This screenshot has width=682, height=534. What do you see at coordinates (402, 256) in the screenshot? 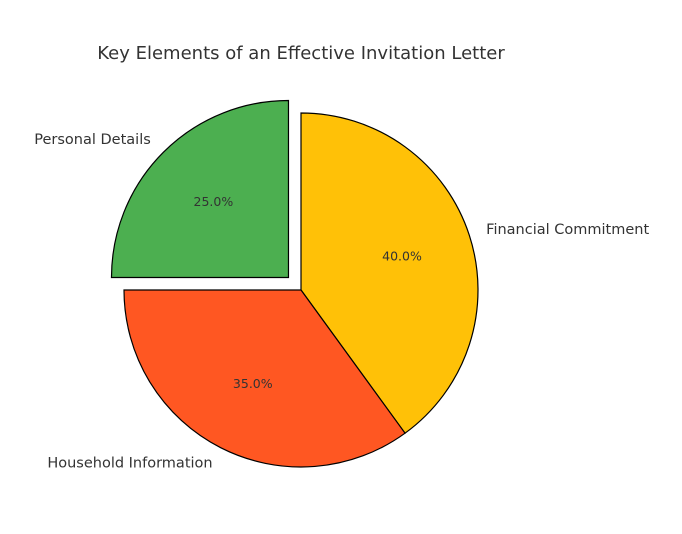
I see `percent-label: 40.0%` at bounding box center [402, 256].